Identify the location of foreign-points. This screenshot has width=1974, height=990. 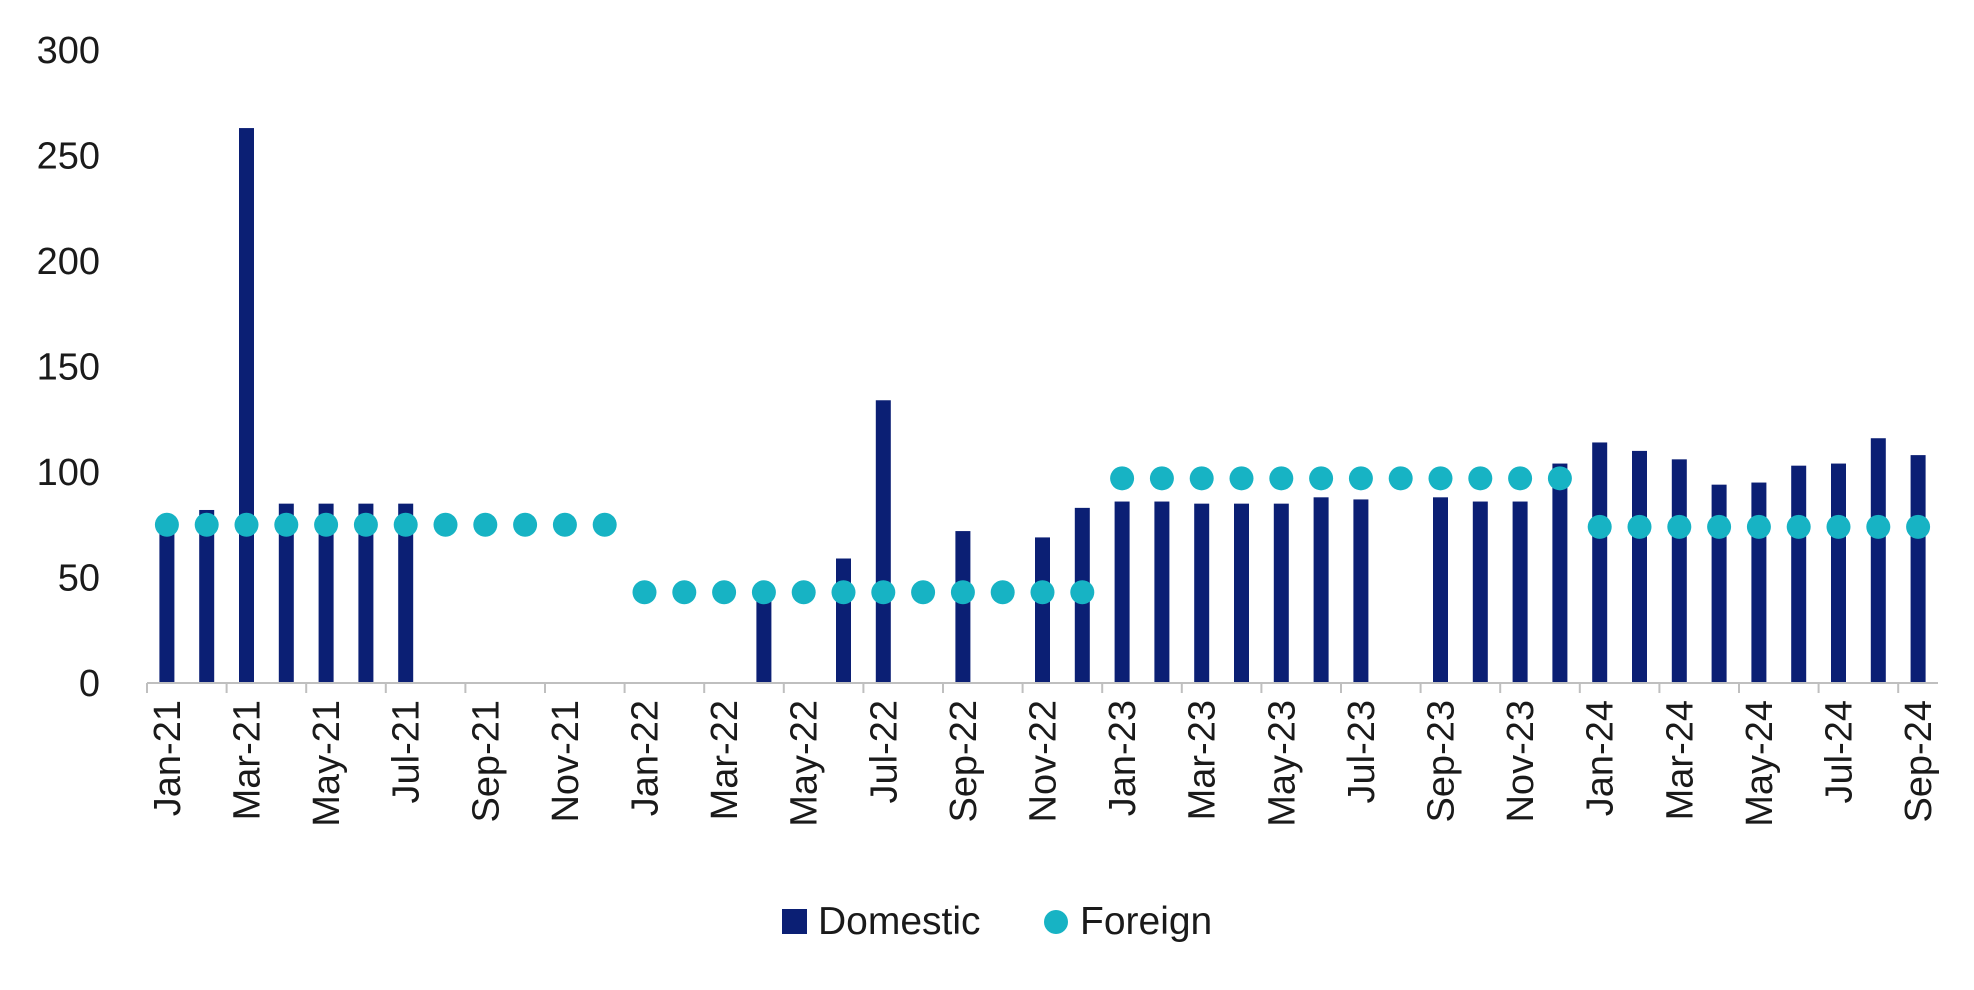
(1042, 535).